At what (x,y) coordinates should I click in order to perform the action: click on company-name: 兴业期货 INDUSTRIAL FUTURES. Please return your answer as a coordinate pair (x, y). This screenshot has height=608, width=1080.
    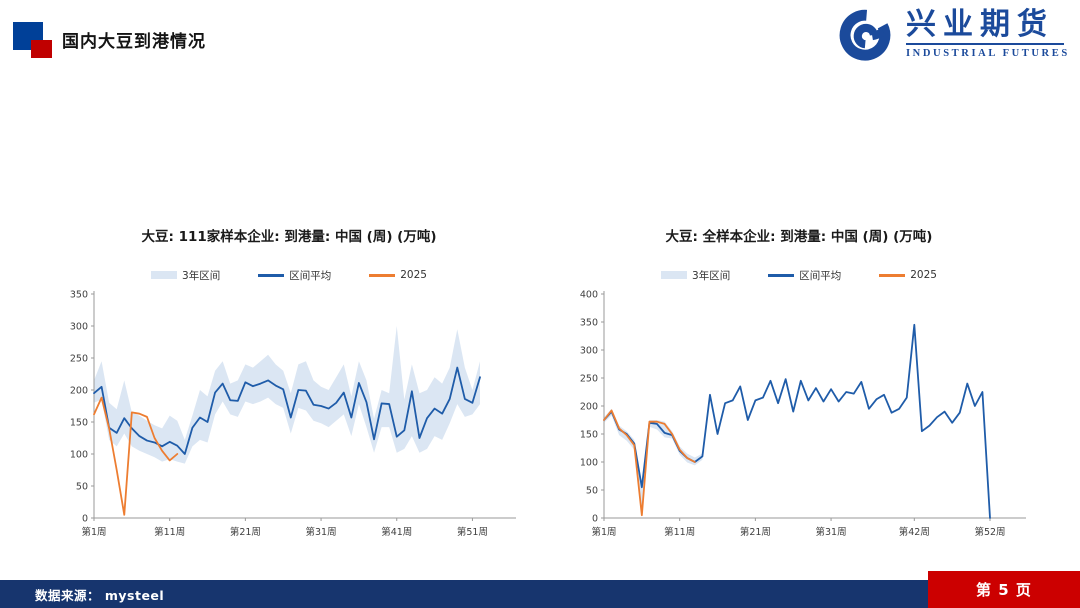
    Looking at the image, I should click on (988, 33).